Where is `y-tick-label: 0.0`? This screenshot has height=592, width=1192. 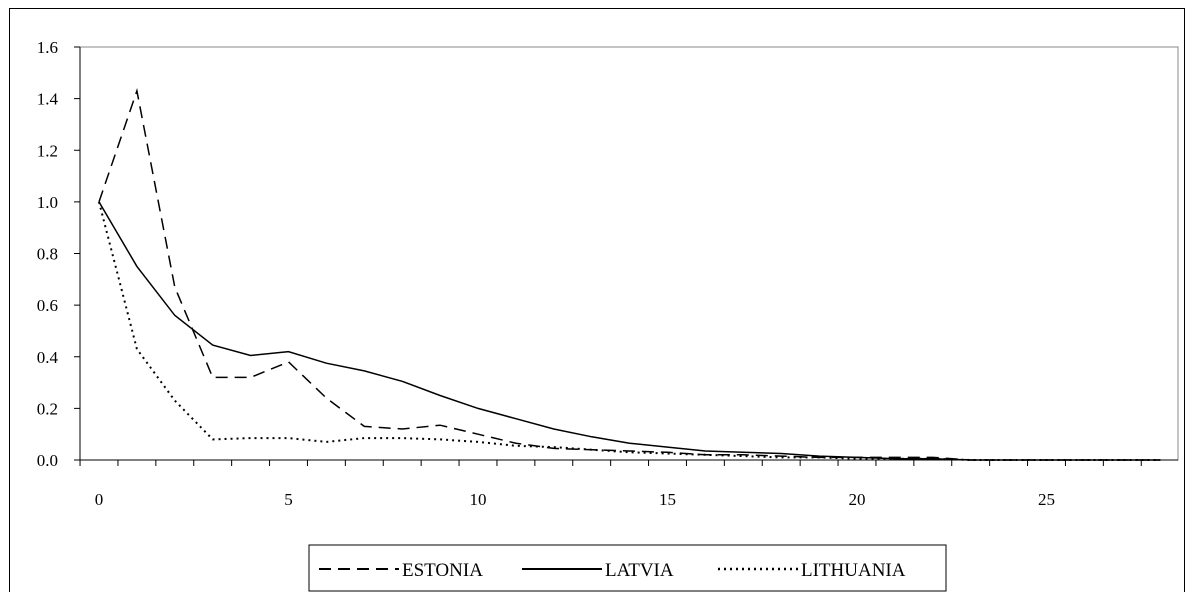 y-tick-label: 0.0 is located at coordinates (47, 460).